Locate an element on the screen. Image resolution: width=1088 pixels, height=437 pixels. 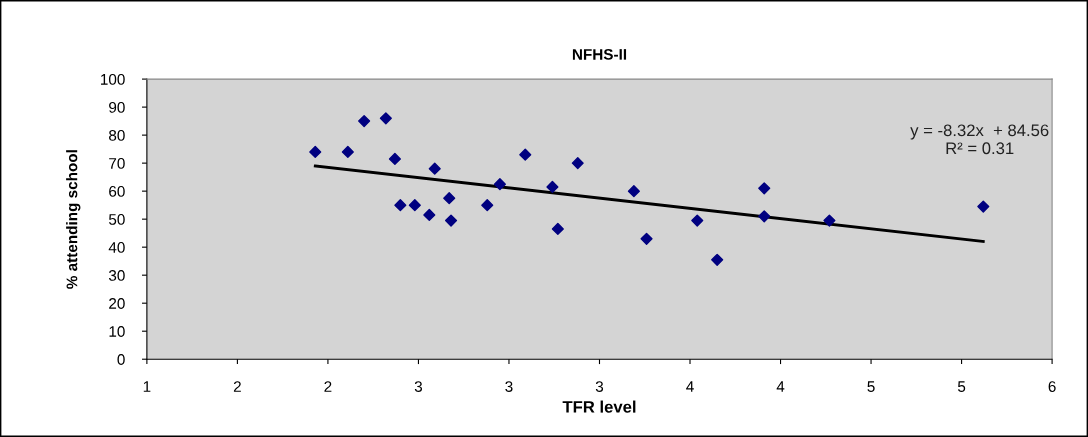
y-tick-label: 100 is located at coordinates (113, 79).